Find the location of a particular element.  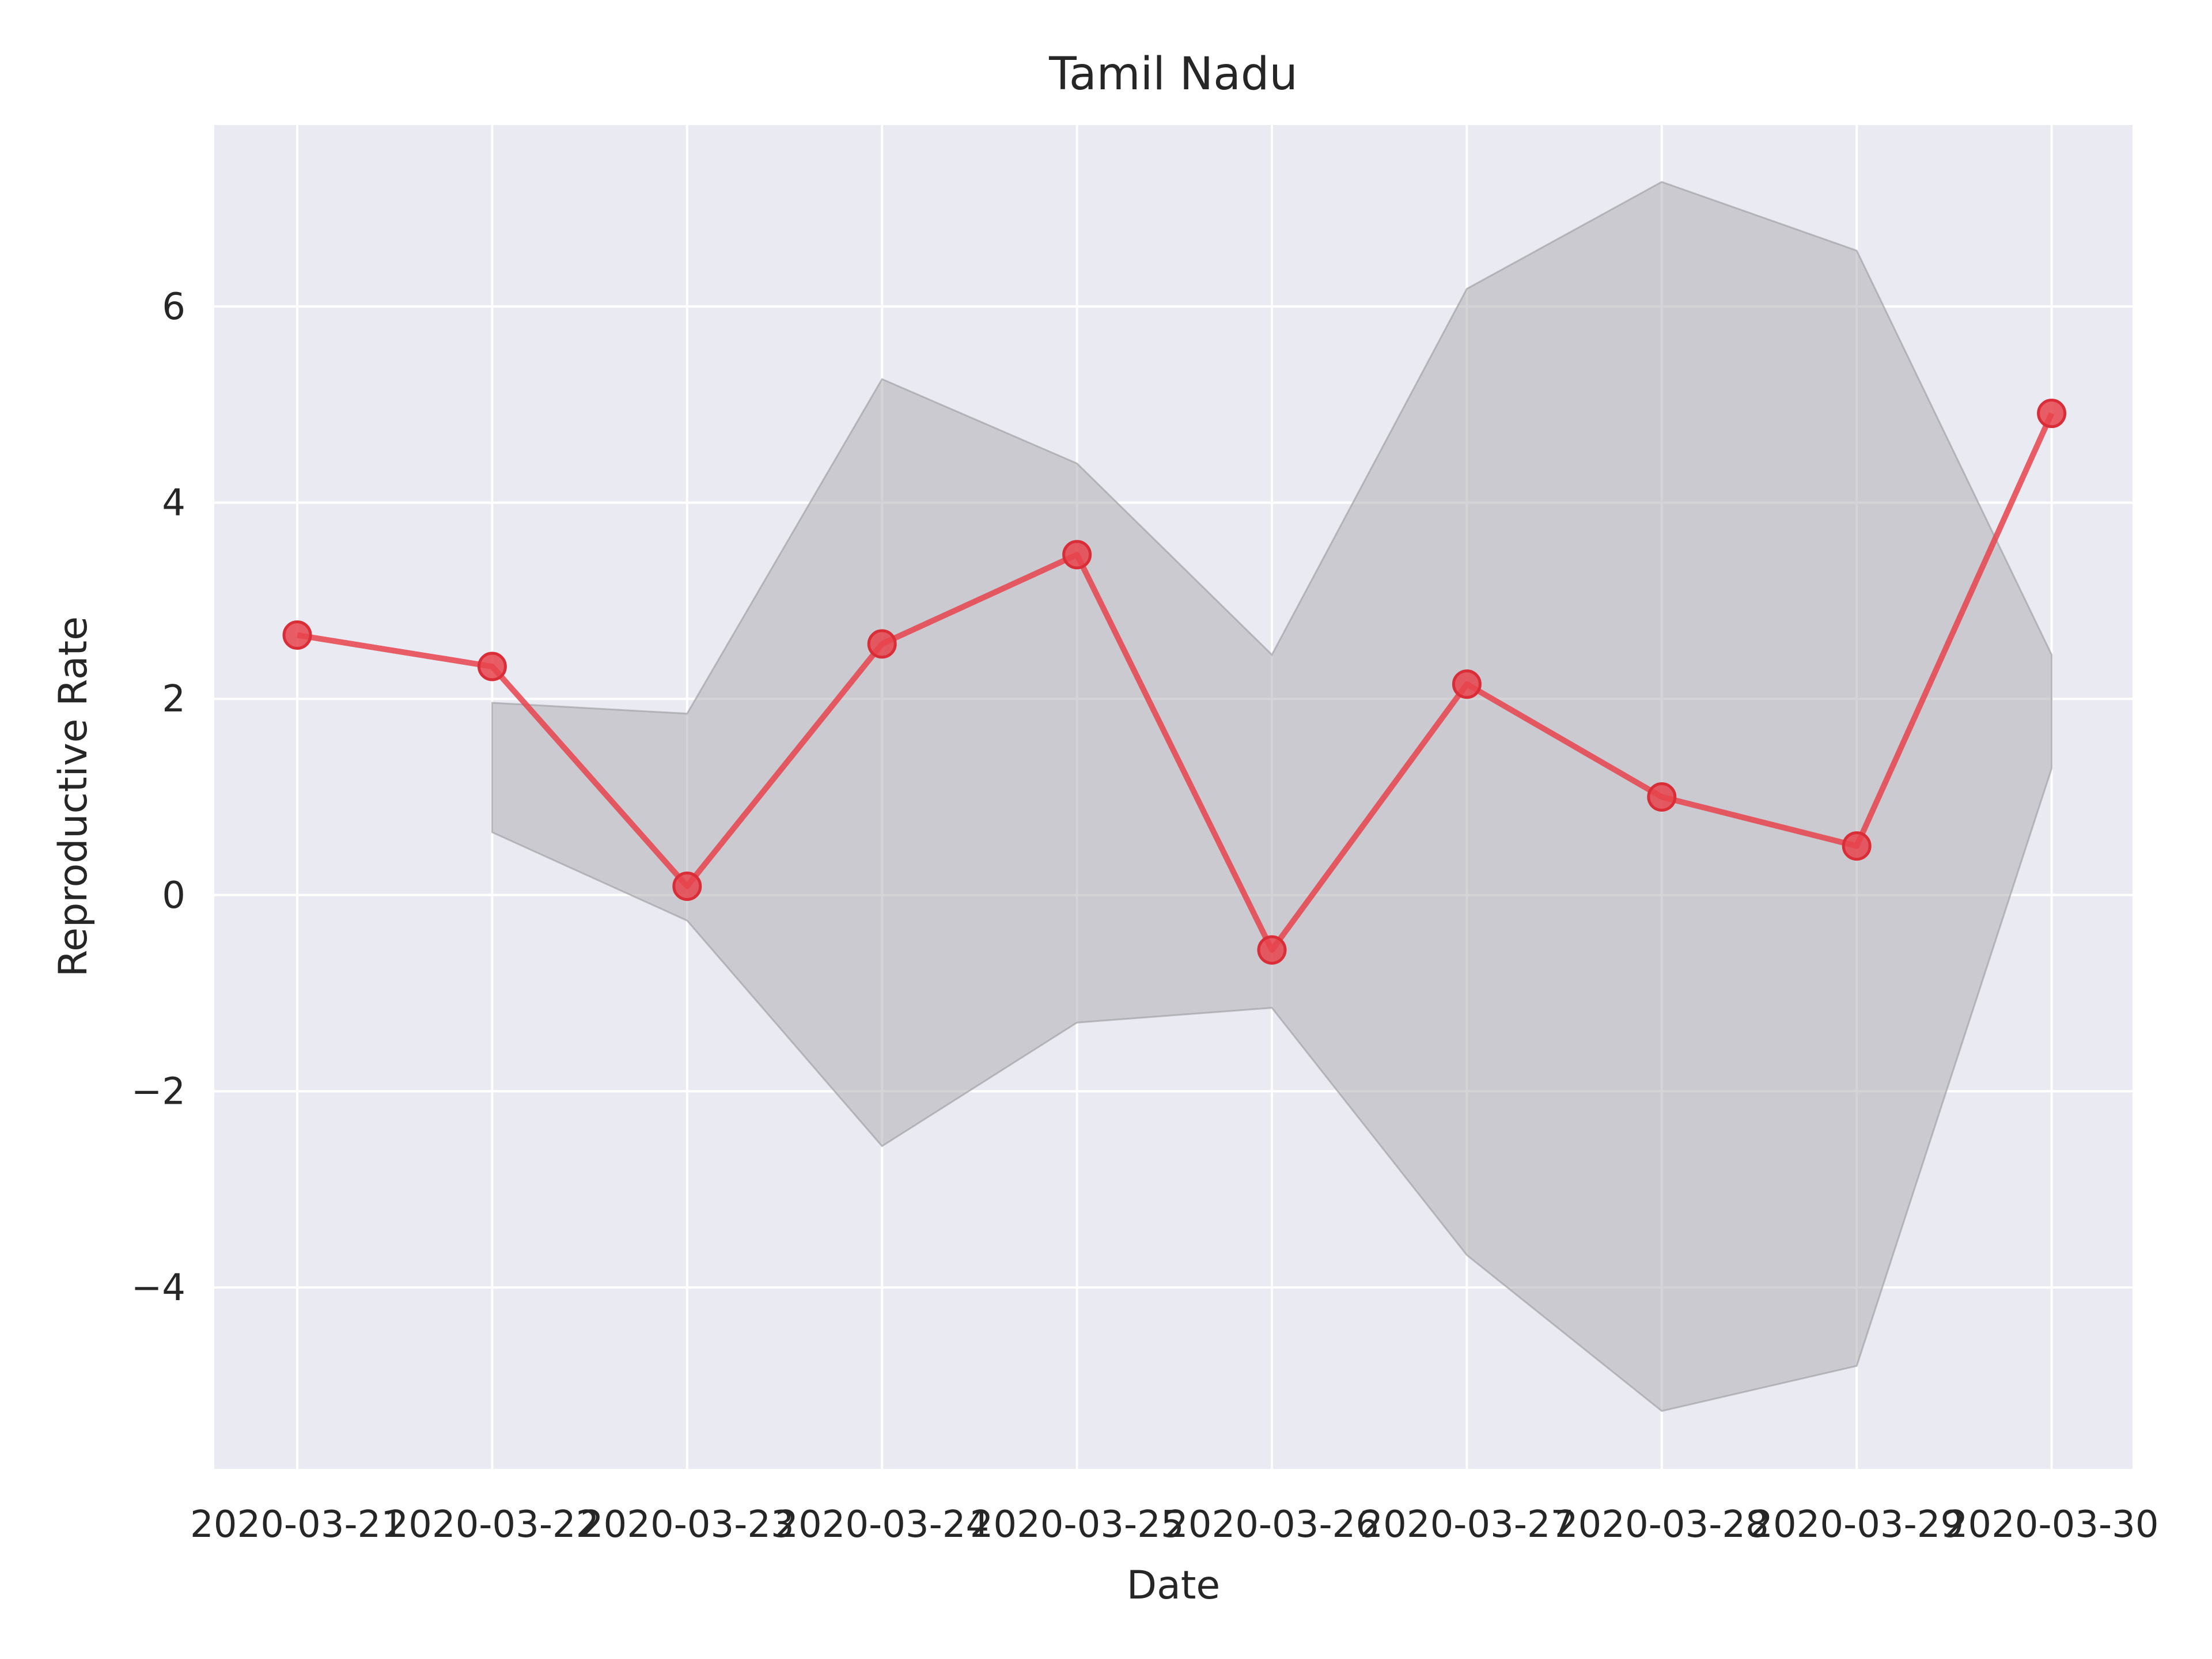

y-tick-labels: −4 −2 0 2 4 6 is located at coordinates (158, 797).